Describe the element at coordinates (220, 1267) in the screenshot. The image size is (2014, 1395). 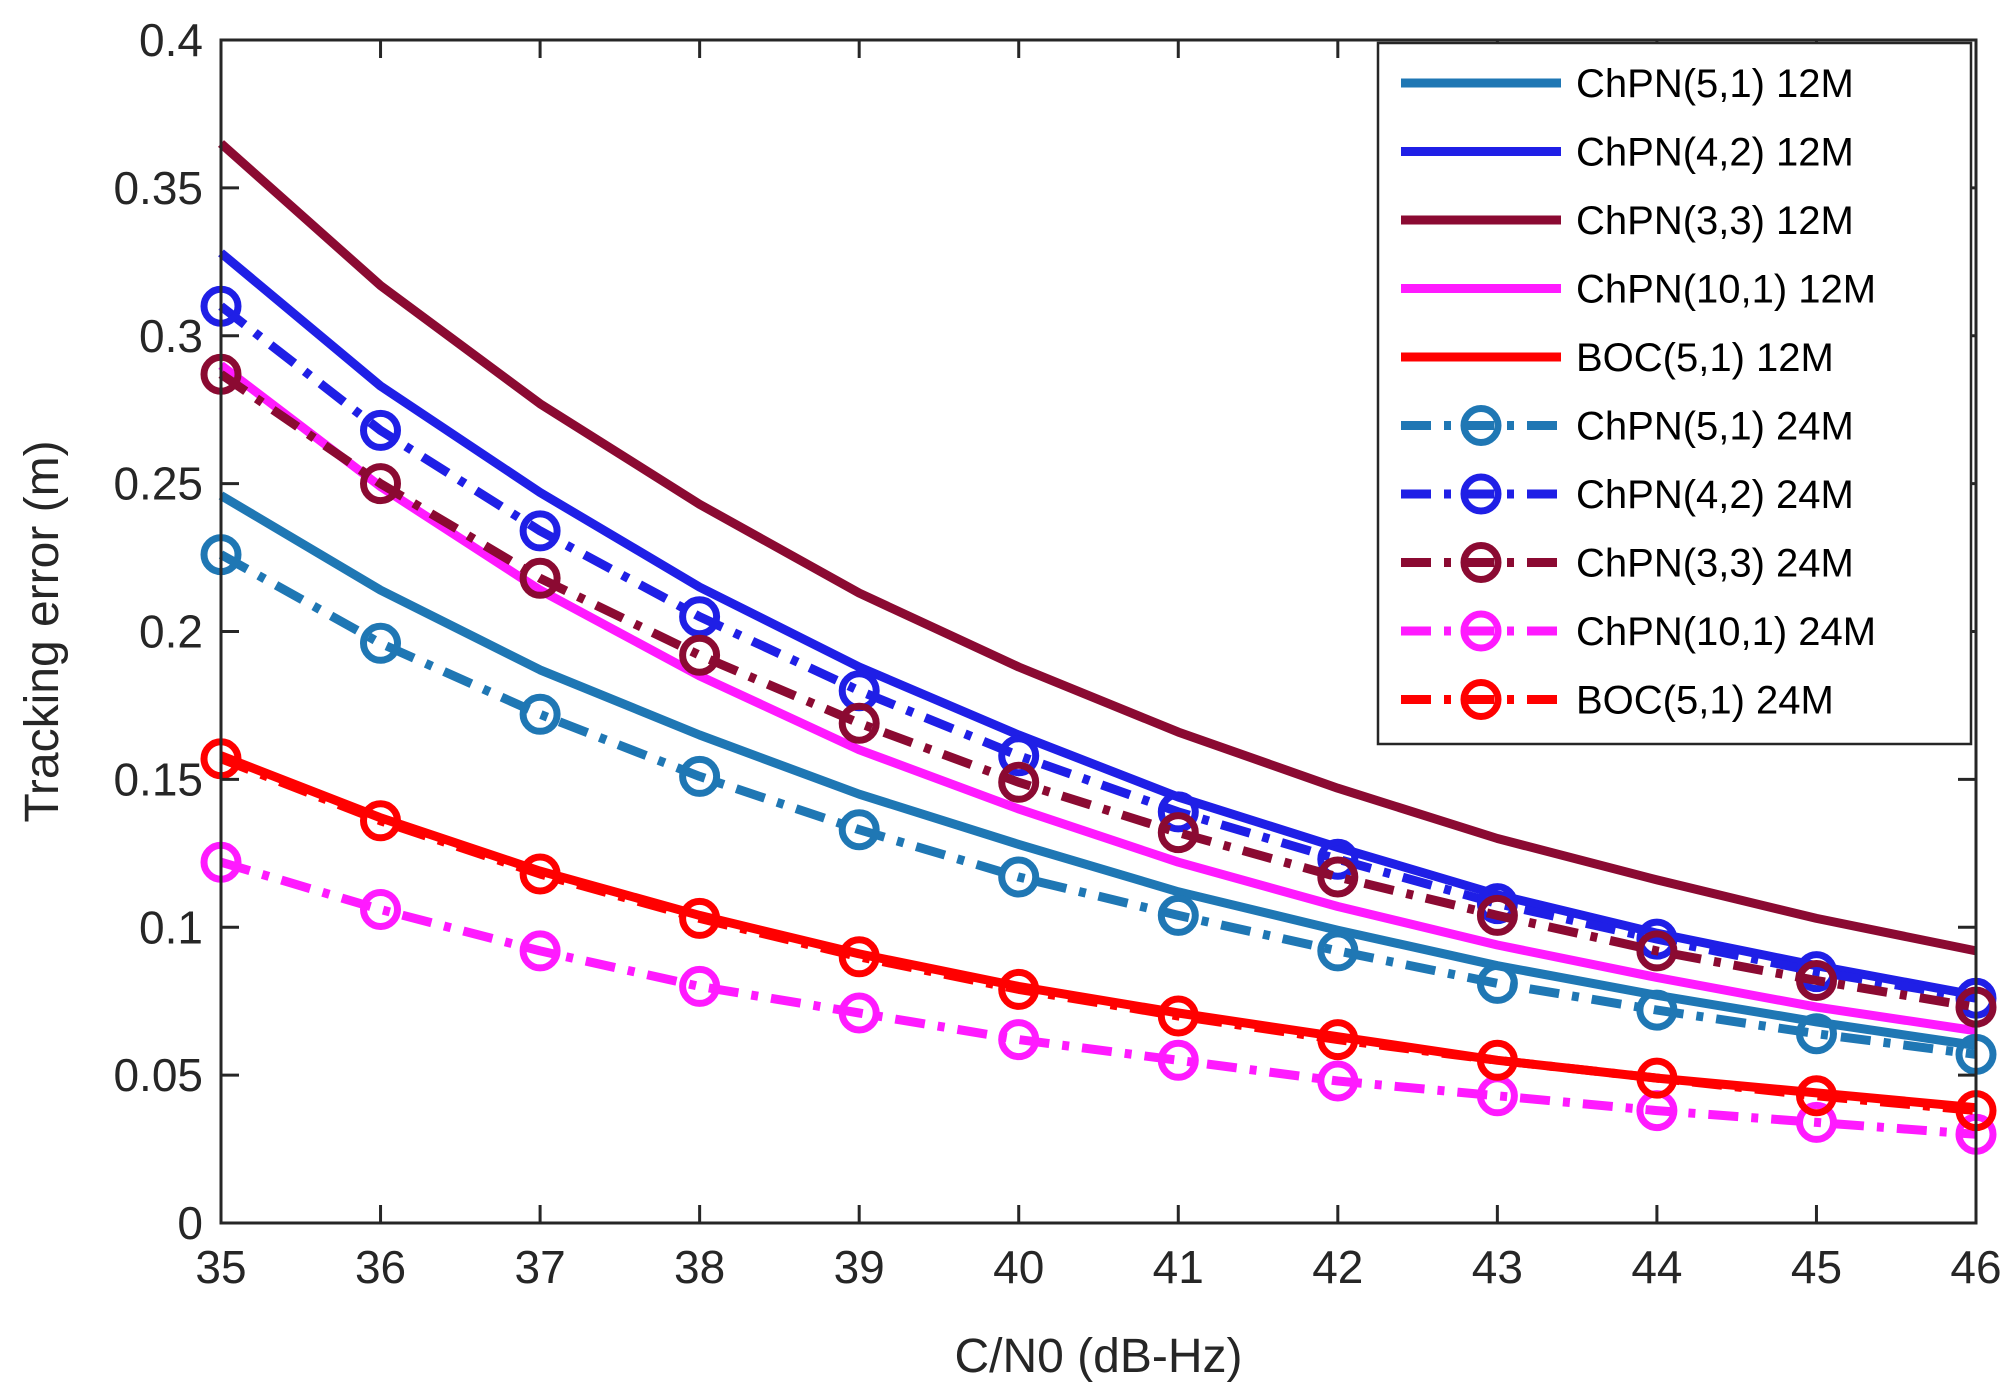
I see `x-tick-label: 35` at that location.